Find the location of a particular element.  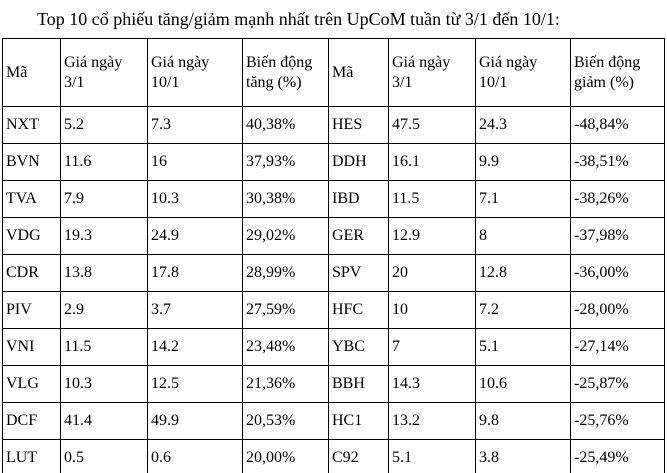

table-row: CDR 13.8 17.8 28,99% SPV 20 12.8 -36,00% is located at coordinates (333, 273).